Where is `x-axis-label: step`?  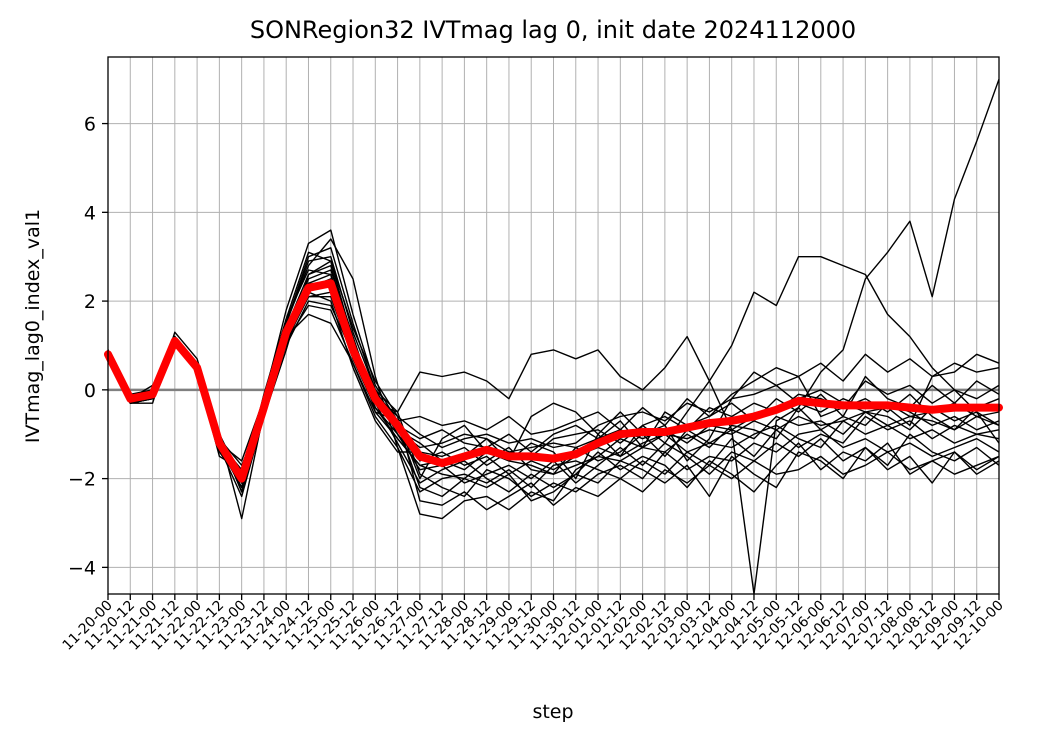
x-axis-label: step is located at coordinates (552, 712).